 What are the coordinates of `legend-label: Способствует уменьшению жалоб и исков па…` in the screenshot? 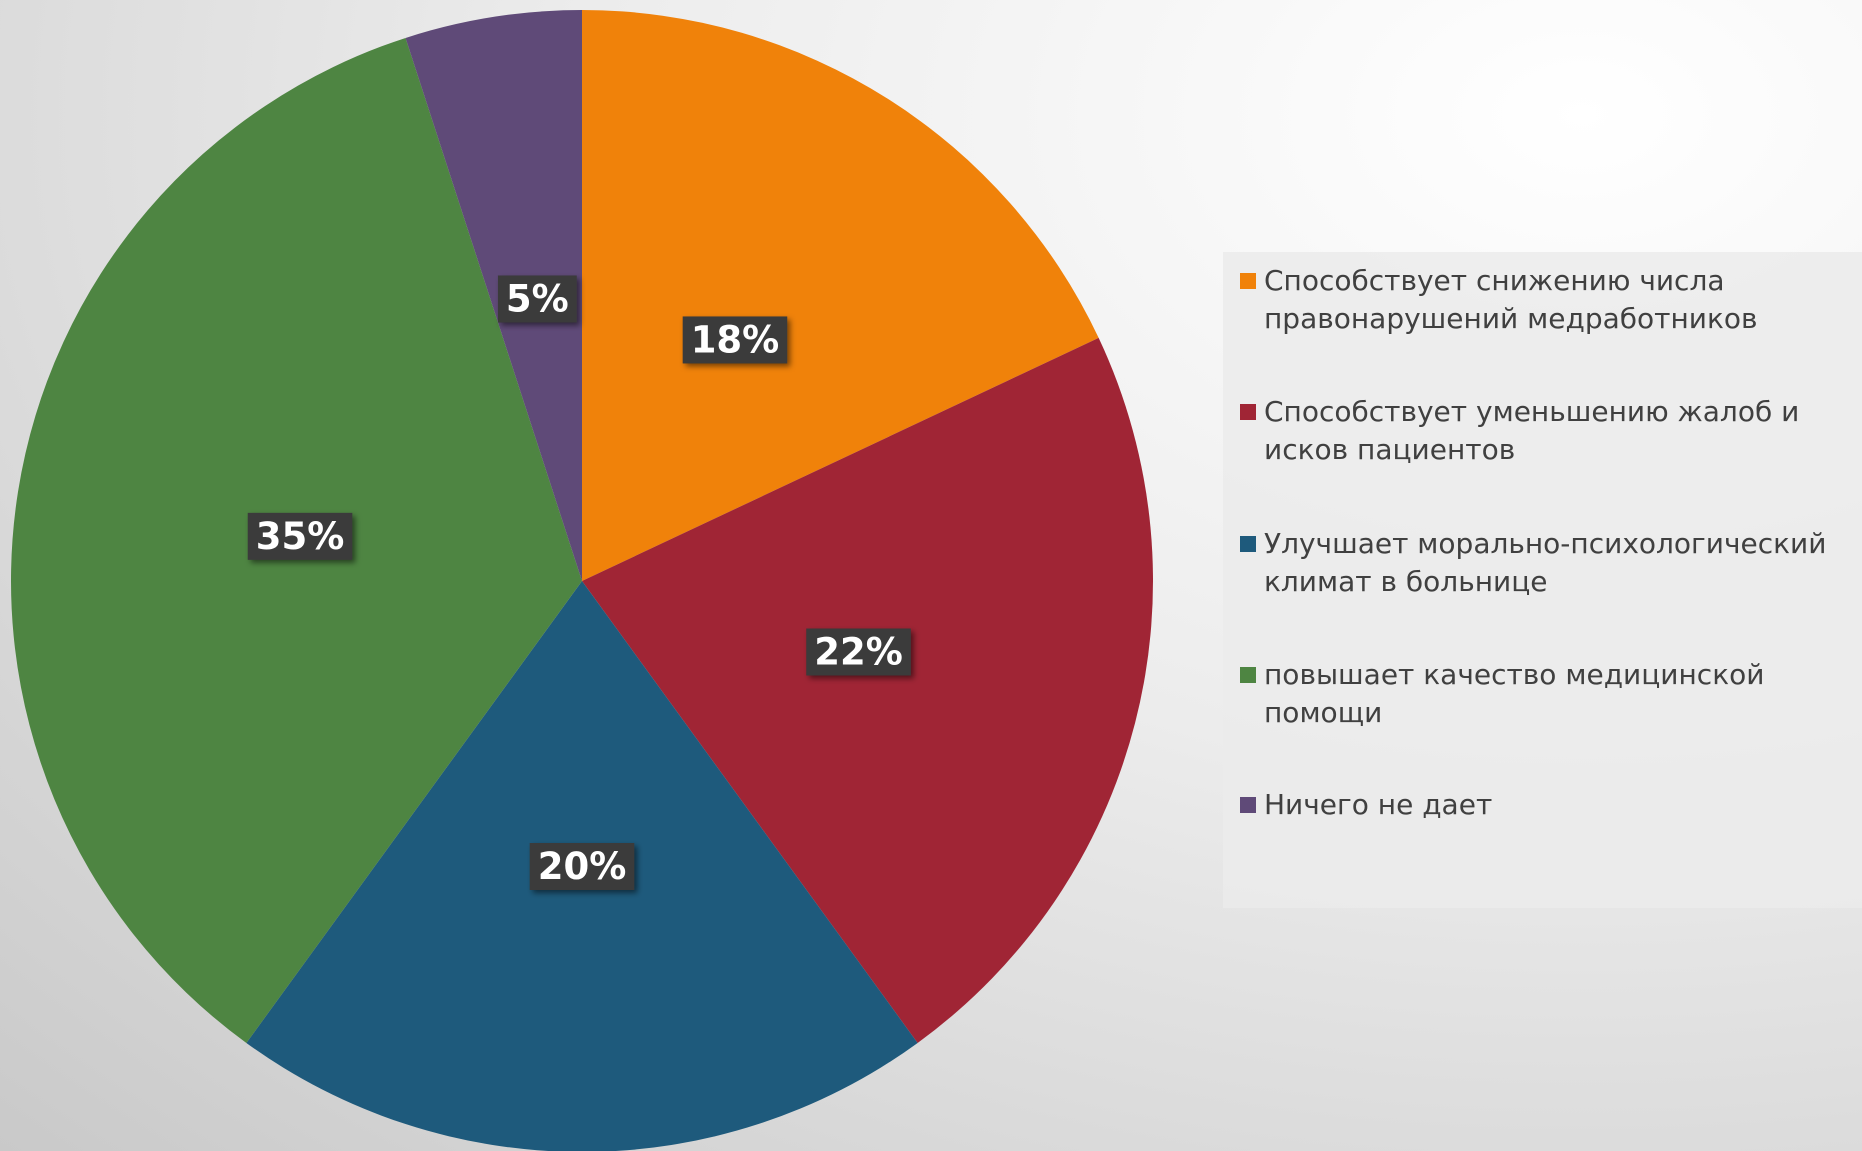 It's located at (1532, 430).